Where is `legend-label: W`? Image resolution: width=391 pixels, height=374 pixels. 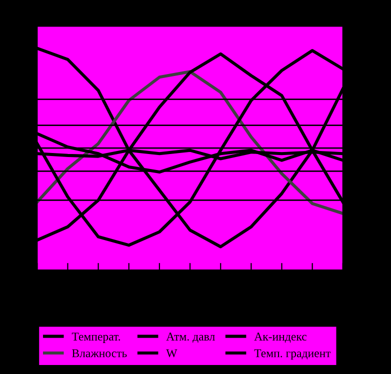 legend-label: W is located at coordinates (172, 353).